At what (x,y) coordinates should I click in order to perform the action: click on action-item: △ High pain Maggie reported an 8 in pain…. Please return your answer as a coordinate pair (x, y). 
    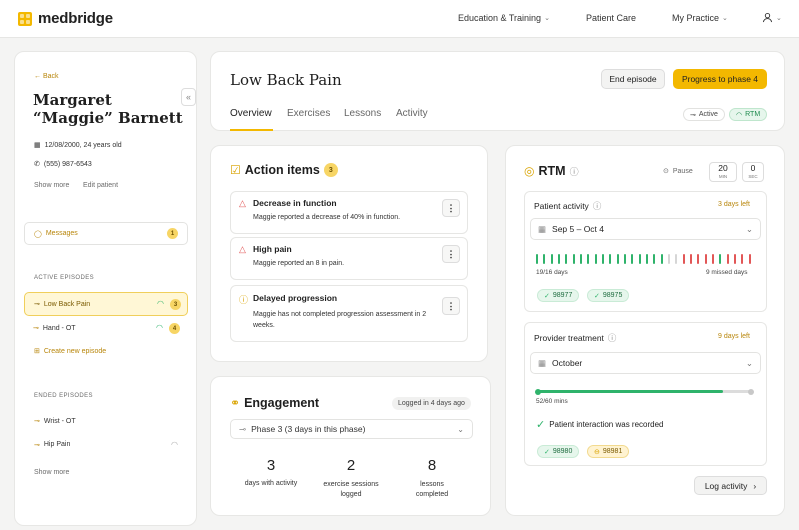
    Looking at the image, I should click on (349, 258).